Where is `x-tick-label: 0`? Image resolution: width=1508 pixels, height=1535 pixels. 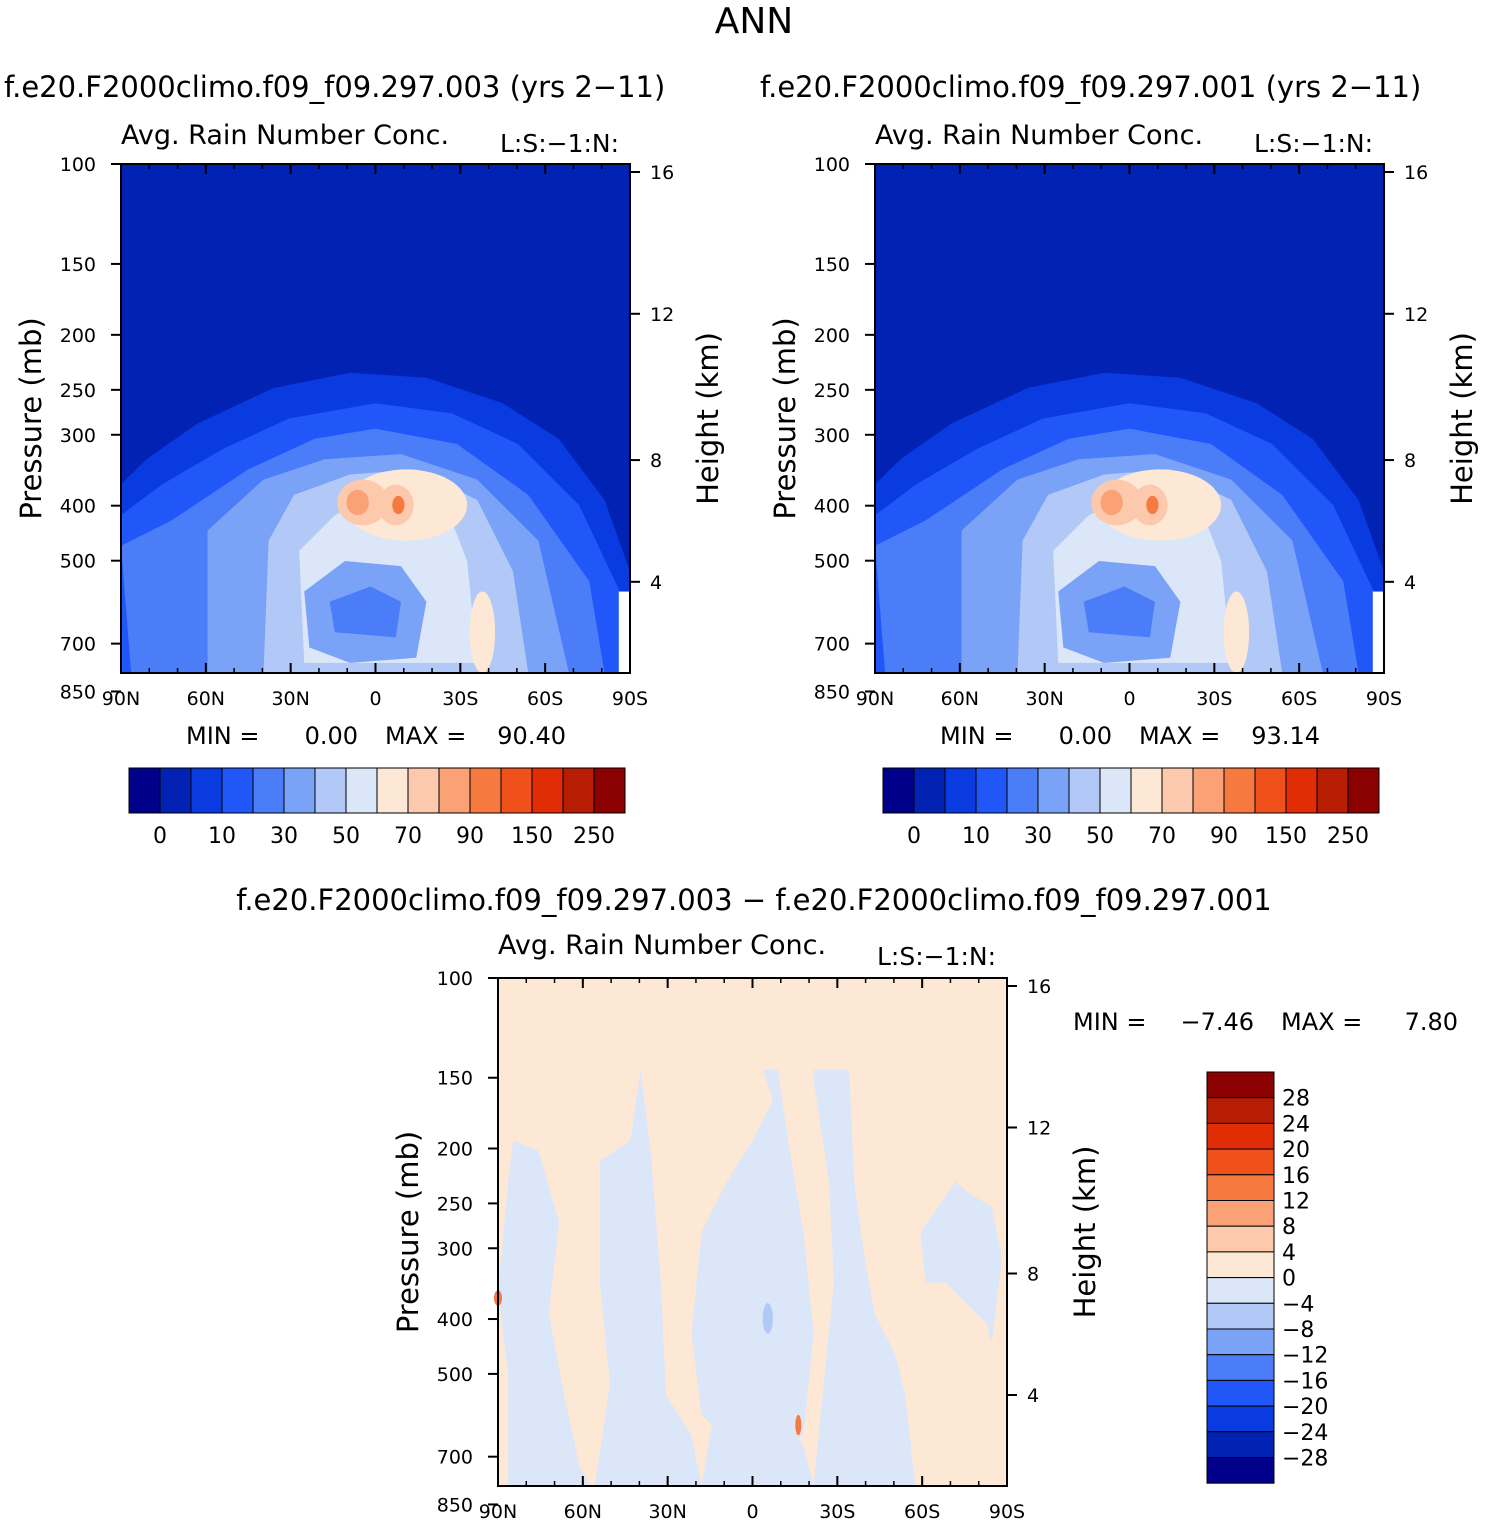
x-tick-label: 0 is located at coordinates (752, 1512).